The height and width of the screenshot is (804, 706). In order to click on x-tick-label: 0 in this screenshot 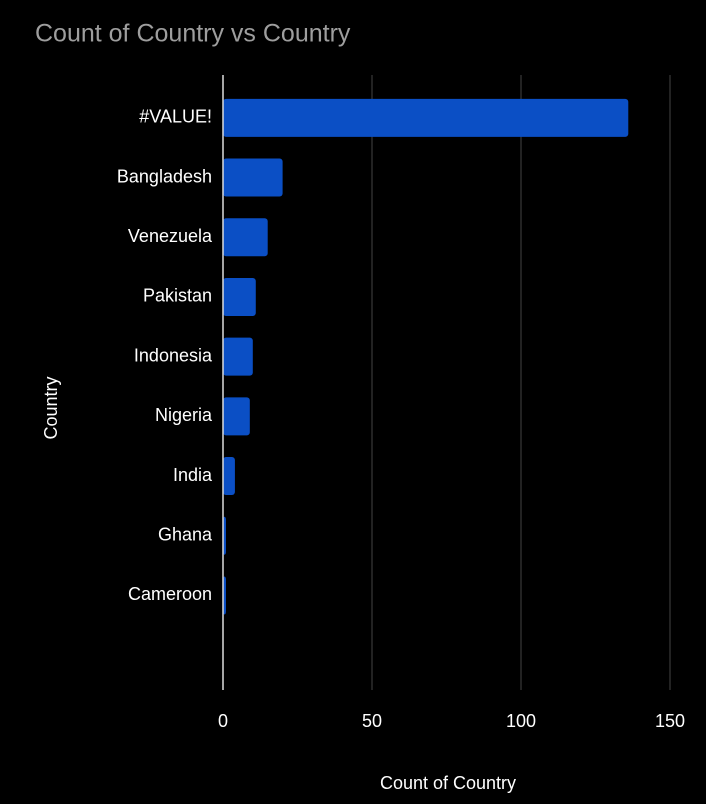, I will do `click(223, 721)`.